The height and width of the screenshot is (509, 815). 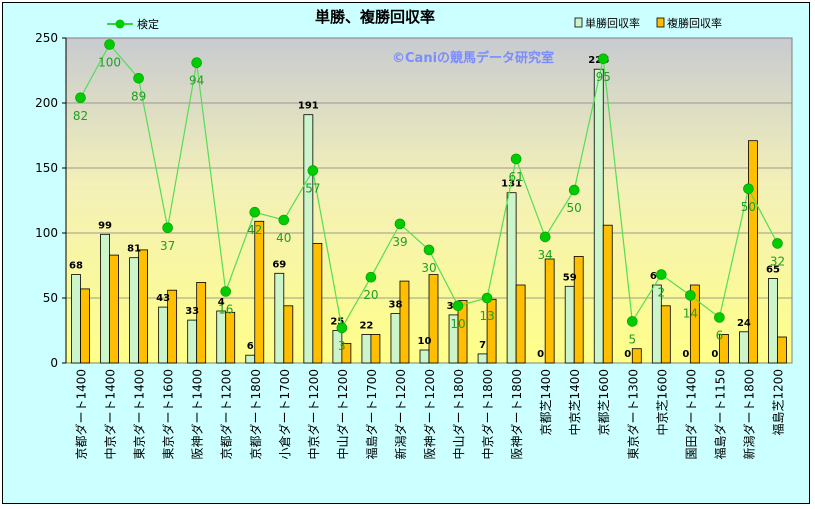 What do you see at coordinates (603, 77) in the screenshot?
I see `kentei-value-label: 95` at bounding box center [603, 77].